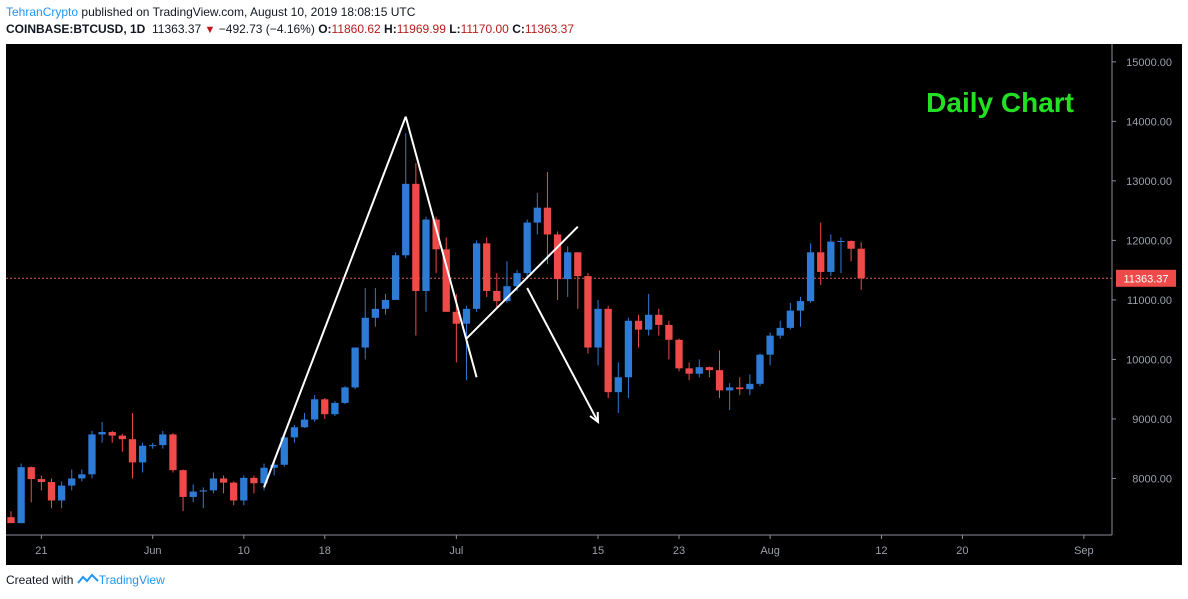 The height and width of the screenshot is (599, 1188). Describe the element at coordinates (679, 551) in the screenshot. I see `x-tick-label: 23` at that location.